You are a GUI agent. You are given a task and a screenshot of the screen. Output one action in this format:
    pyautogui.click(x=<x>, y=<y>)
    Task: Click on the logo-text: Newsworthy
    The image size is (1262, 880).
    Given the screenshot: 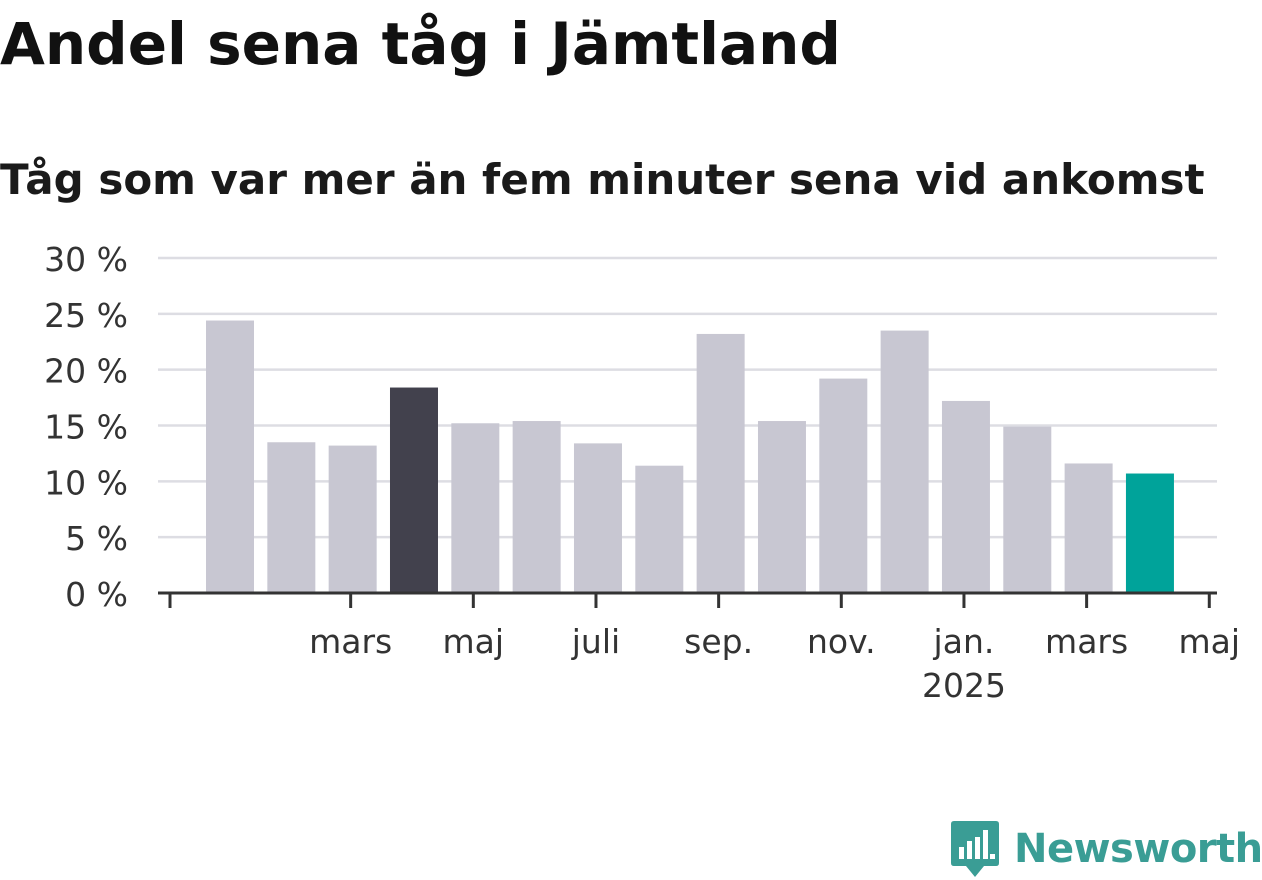 What is the action you would take?
    pyautogui.click(x=1138, y=849)
    